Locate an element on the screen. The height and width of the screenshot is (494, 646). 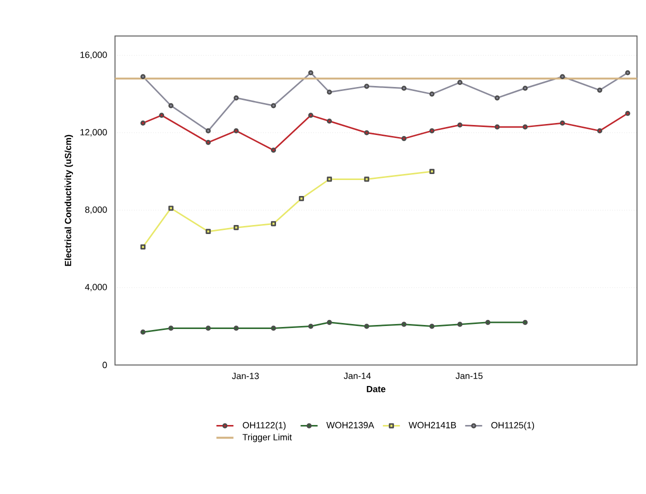
y-tick-label: 0 is located at coordinates (104, 365).